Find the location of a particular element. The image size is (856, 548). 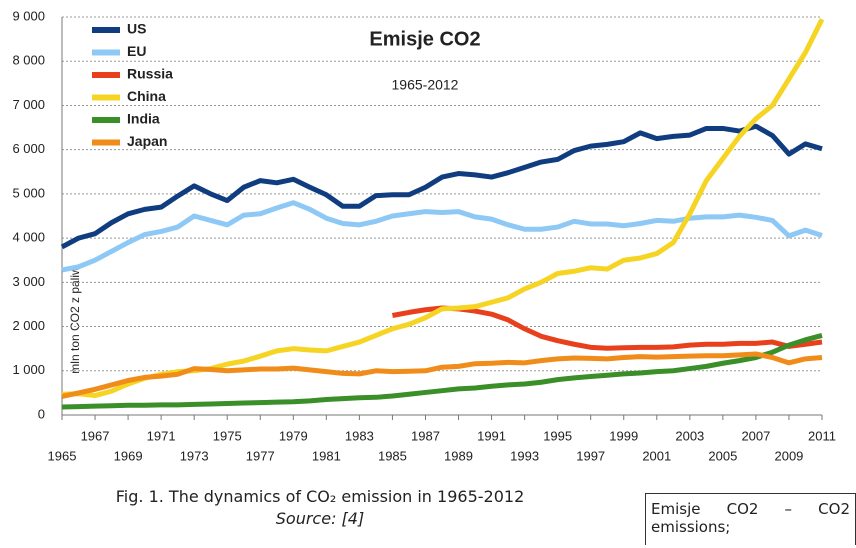

x-tick-label: 1987 is located at coordinates (425, 435).